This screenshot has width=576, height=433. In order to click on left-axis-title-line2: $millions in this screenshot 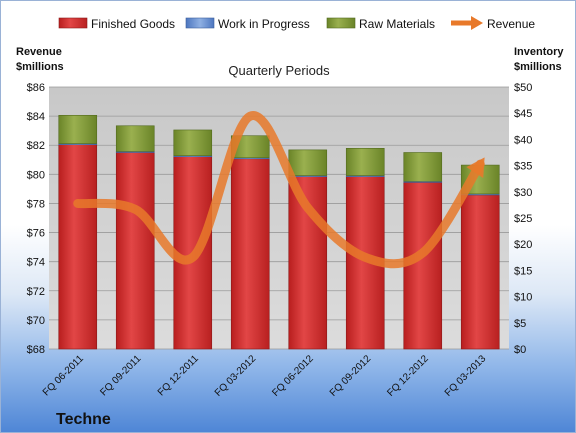, I will do `click(40, 67)`.